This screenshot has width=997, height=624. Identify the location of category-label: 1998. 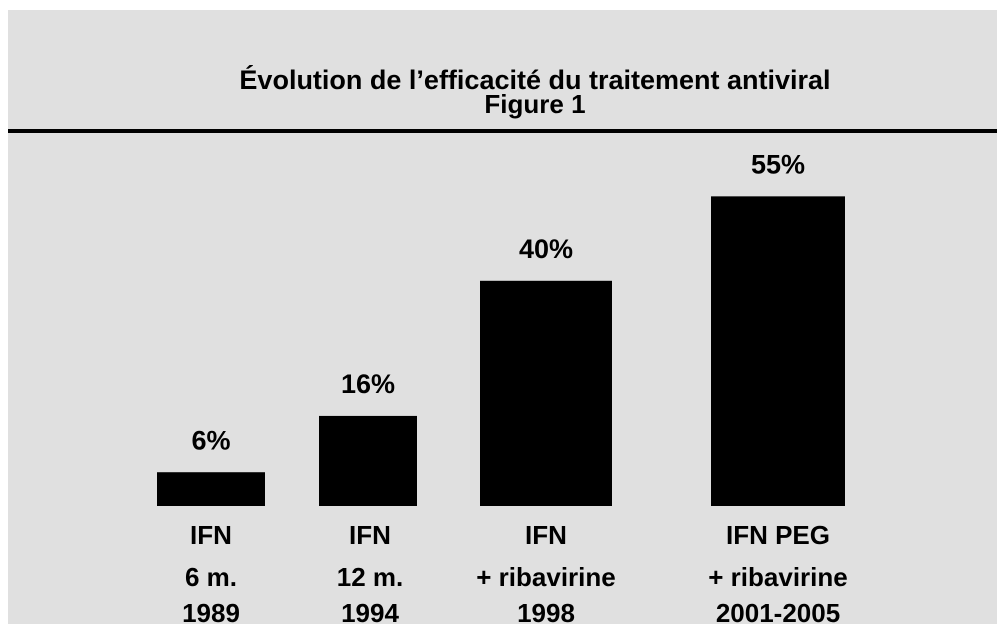
(546, 611).